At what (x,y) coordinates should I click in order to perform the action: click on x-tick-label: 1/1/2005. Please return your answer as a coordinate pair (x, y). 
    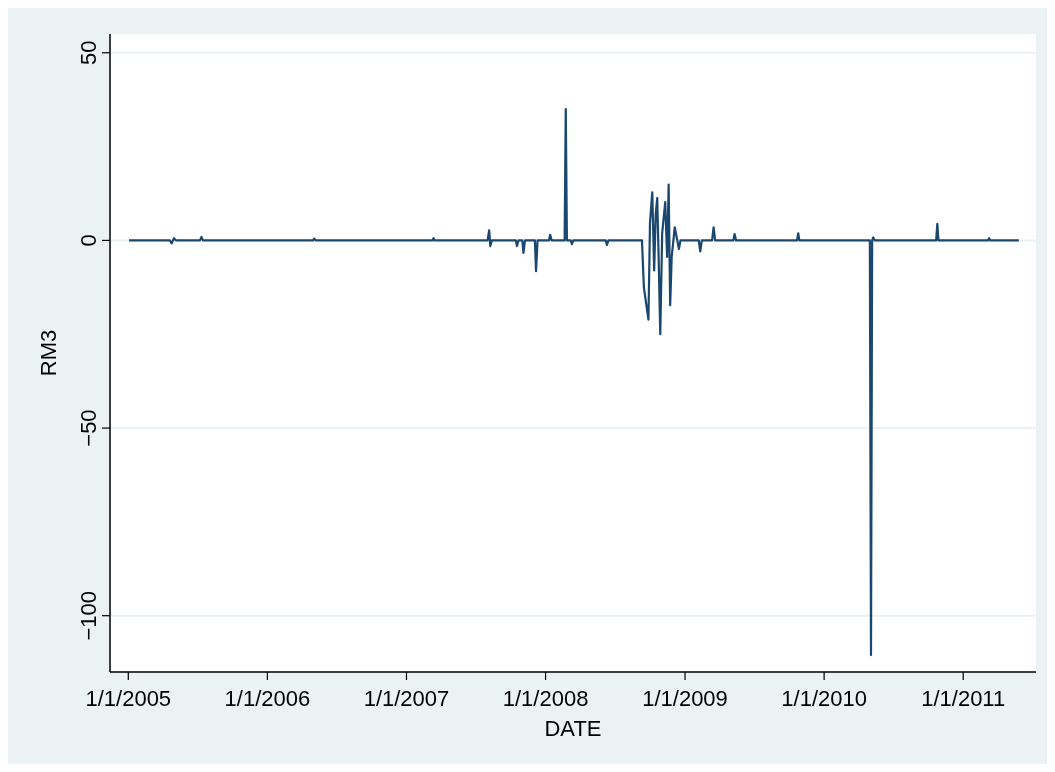
    Looking at the image, I should click on (128, 698).